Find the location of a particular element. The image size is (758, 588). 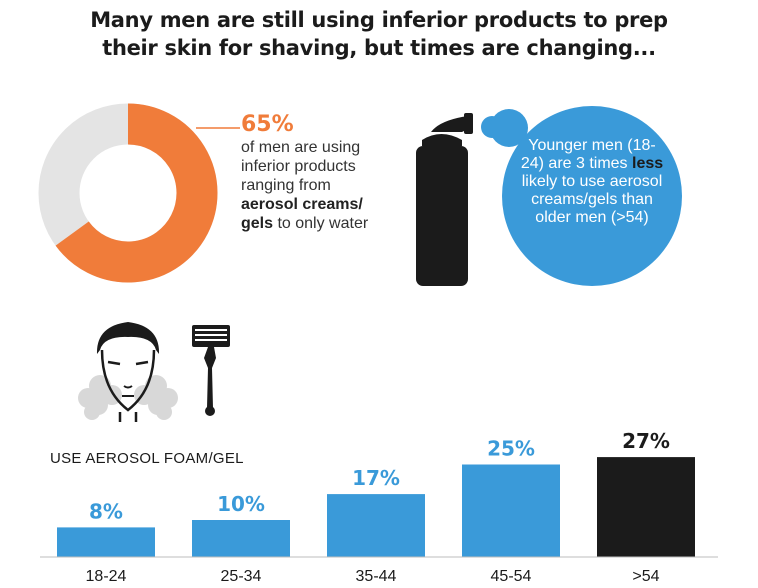

bar->54 is located at coordinates (646, 507).